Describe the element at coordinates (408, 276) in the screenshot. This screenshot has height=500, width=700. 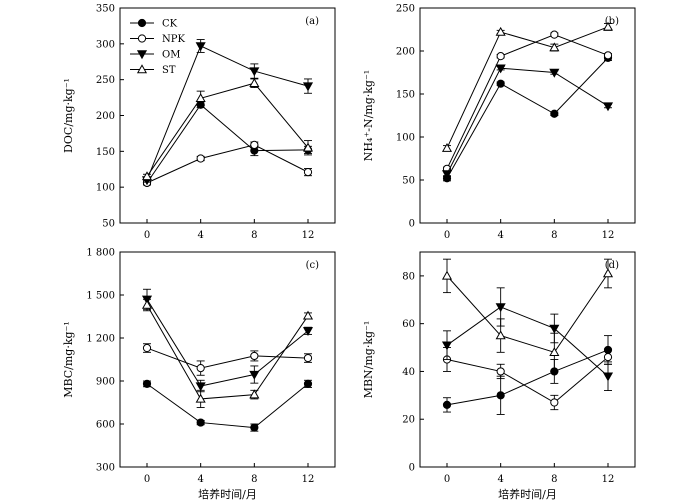
I see `y-tick-label: 80` at that location.